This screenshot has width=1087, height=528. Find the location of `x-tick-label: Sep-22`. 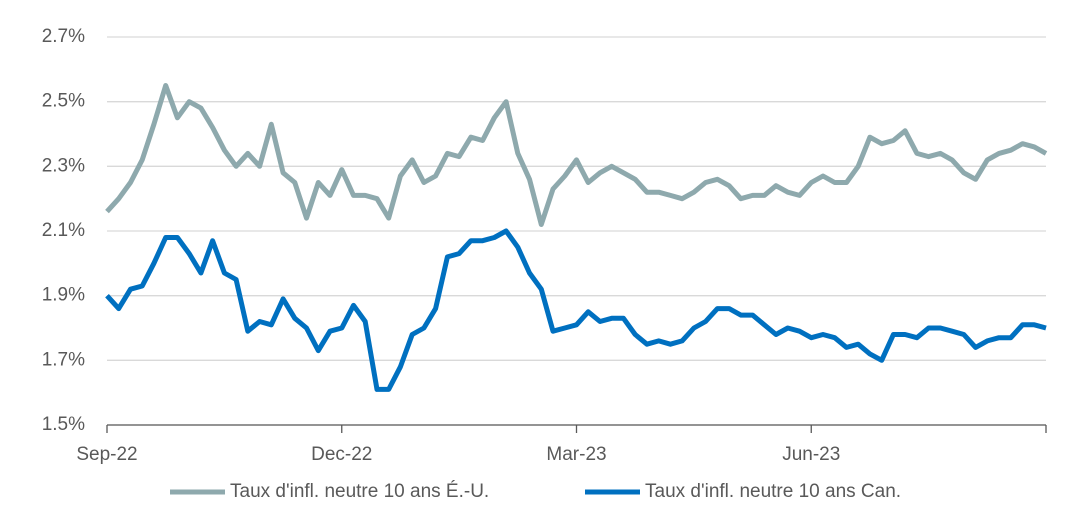

x-tick-label: Sep-22 is located at coordinates (106, 454).